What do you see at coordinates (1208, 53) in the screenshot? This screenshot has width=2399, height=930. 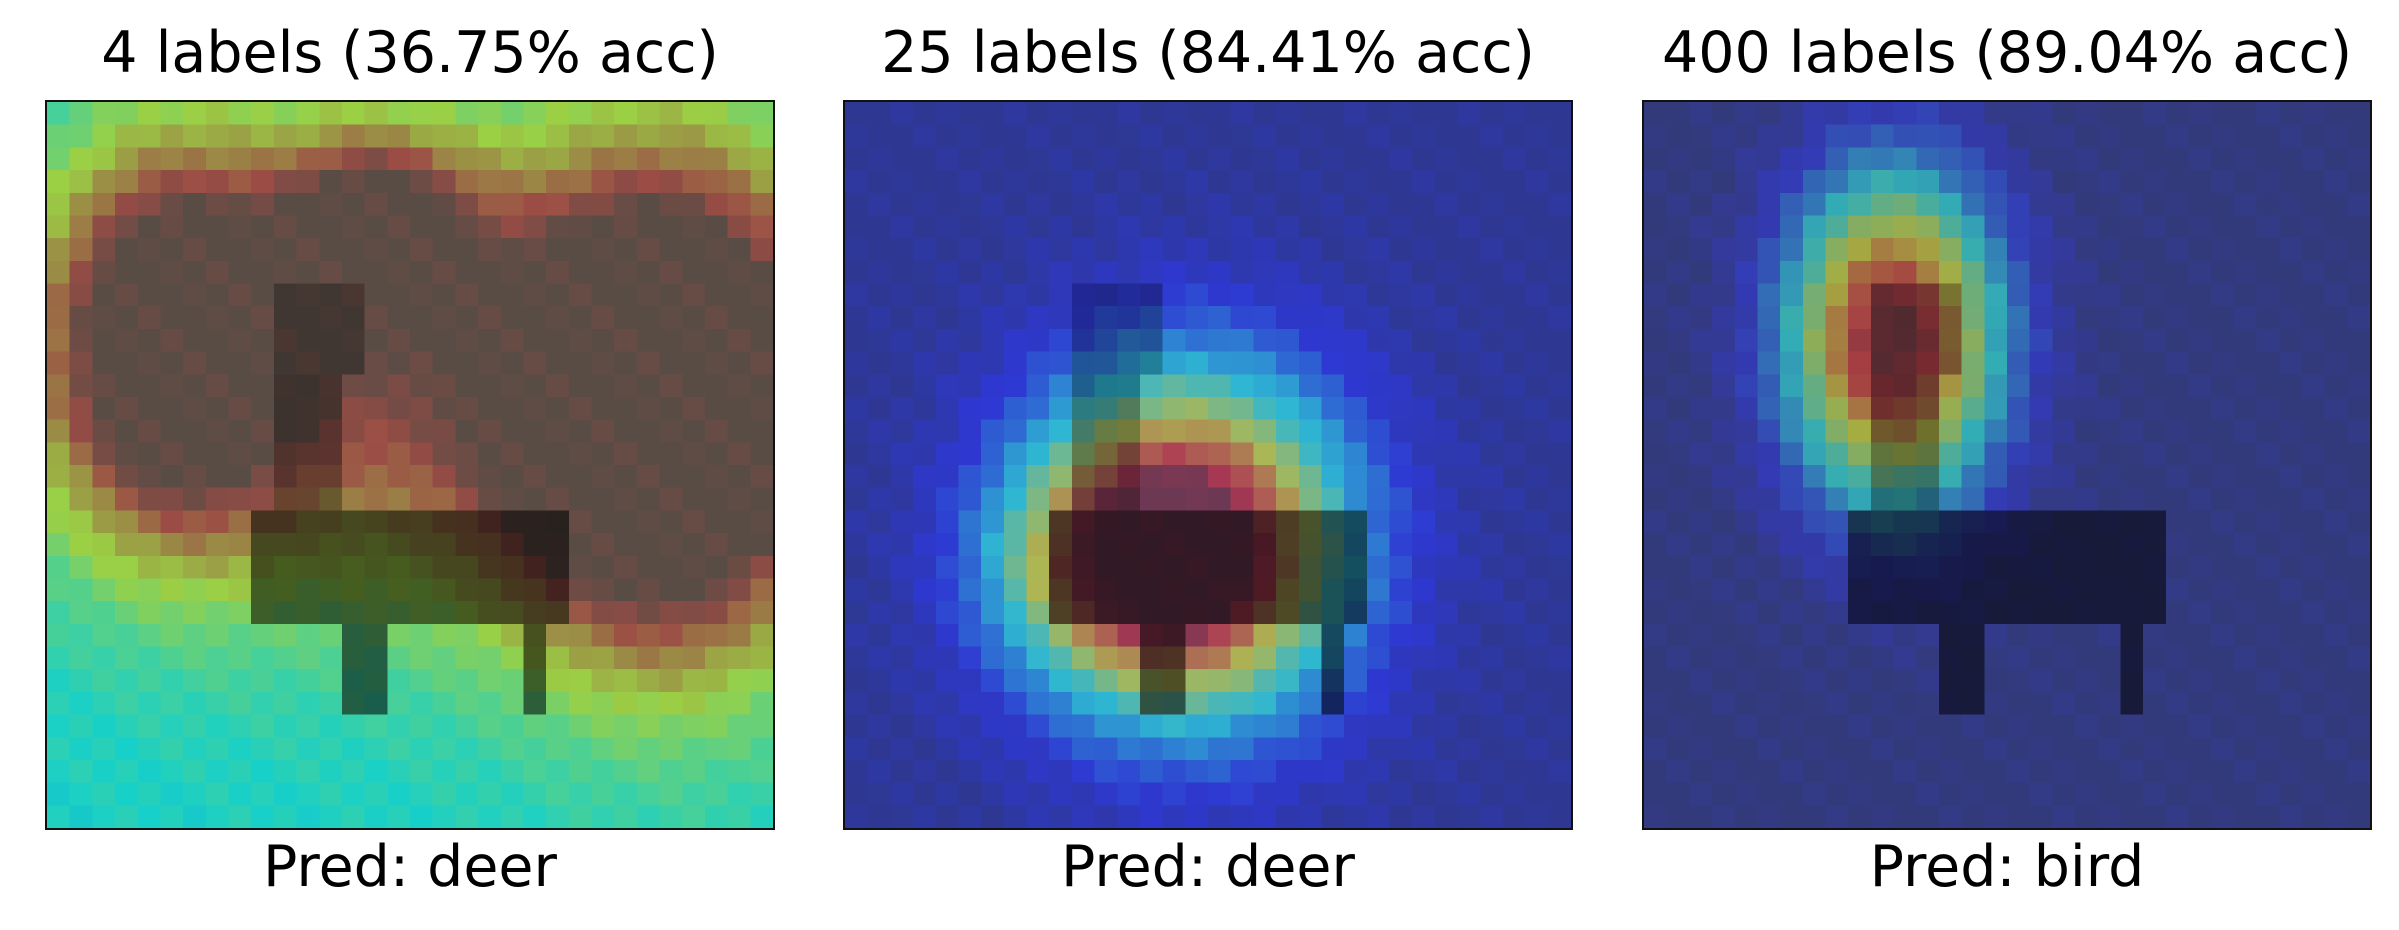 I see `panel-title: 25 labels (84.41% acc)` at bounding box center [1208, 53].